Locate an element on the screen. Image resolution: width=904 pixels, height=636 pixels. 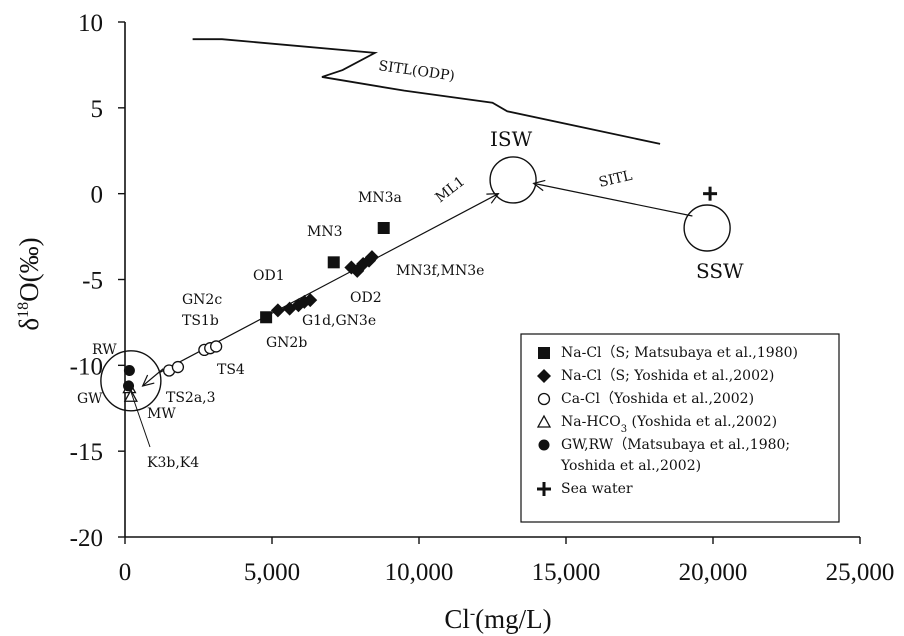
legend-marker-plus is located at coordinates (544, 489).